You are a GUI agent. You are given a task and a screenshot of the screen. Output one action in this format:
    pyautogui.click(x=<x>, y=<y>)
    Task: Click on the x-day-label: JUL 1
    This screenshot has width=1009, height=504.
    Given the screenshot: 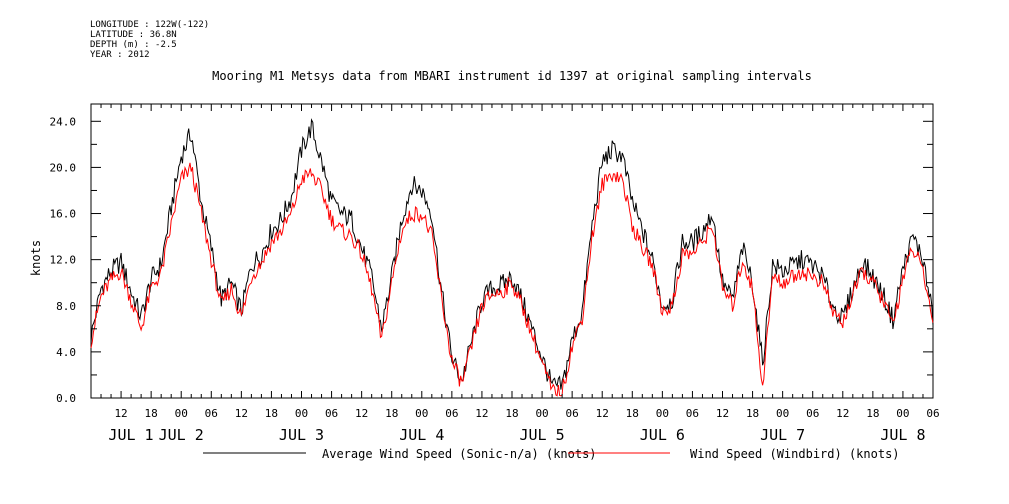 What is the action you would take?
    pyautogui.click(x=130, y=435)
    